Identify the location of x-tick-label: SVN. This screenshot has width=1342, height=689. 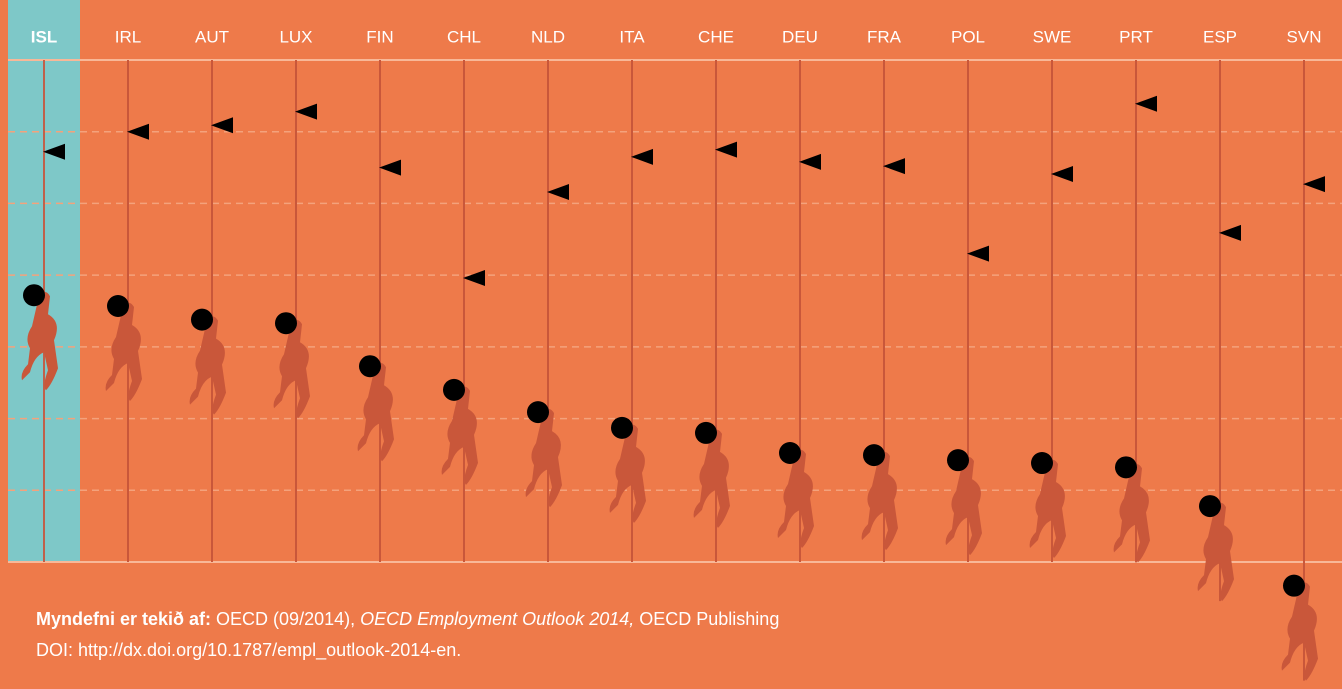
(1304, 36).